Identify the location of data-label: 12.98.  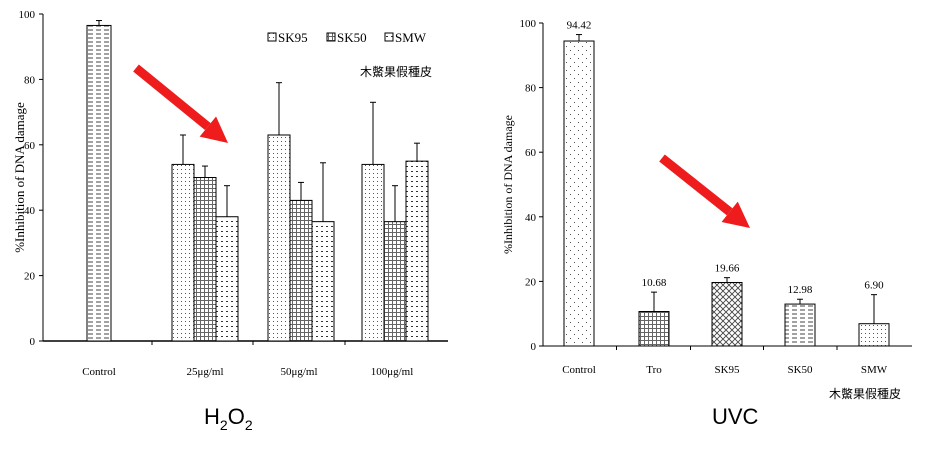
(800, 290).